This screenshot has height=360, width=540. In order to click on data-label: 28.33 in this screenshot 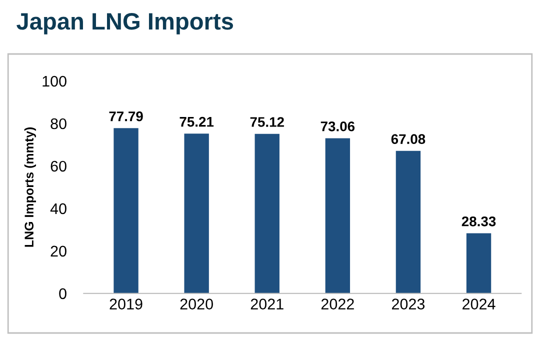, I will do `click(479, 221)`.